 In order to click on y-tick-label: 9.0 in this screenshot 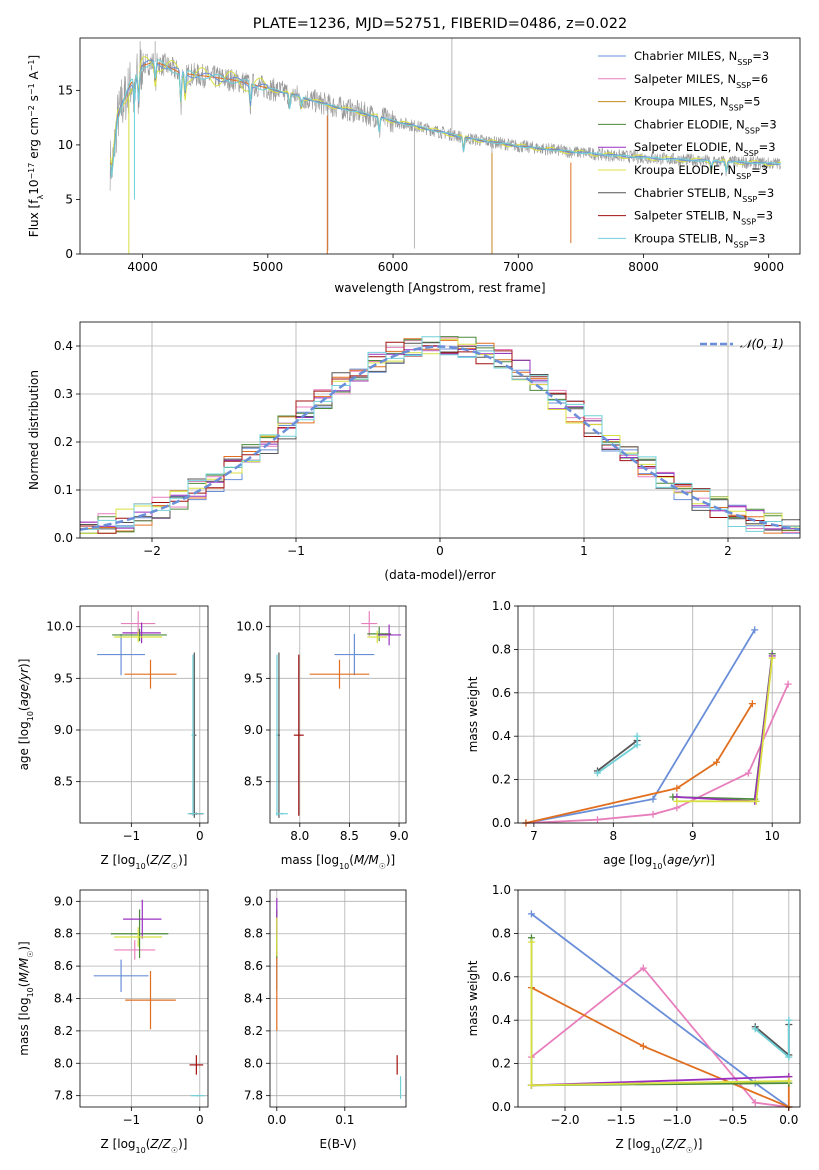, I will do `click(253, 901)`.